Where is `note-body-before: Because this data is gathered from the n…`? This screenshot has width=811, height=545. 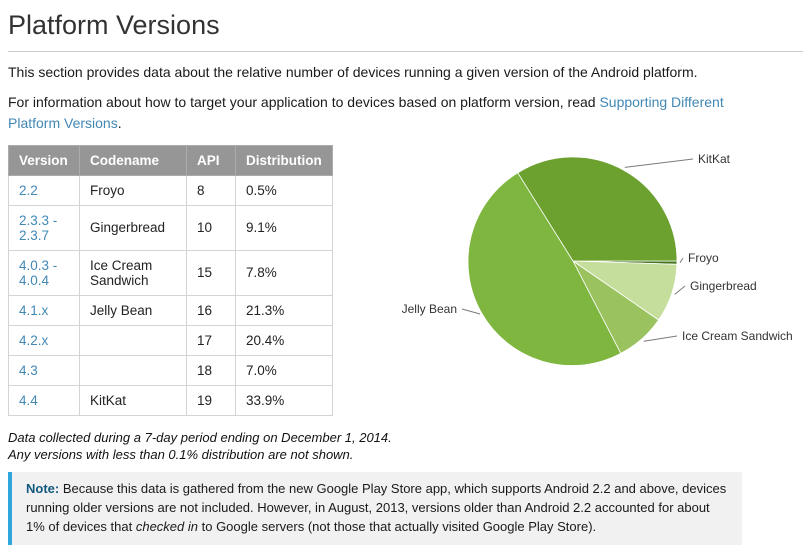
note-body-before: Because this data is gathered from the n… is located at coordinates (376, 507).